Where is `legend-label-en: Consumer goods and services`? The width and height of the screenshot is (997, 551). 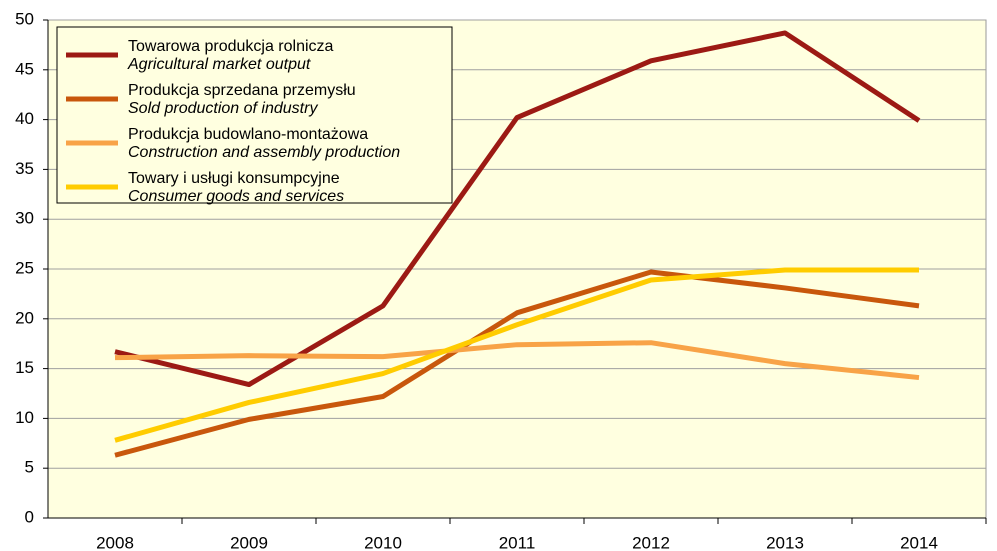
legend-label-en: Consumer goods and services is located at coordinates (236, 196).